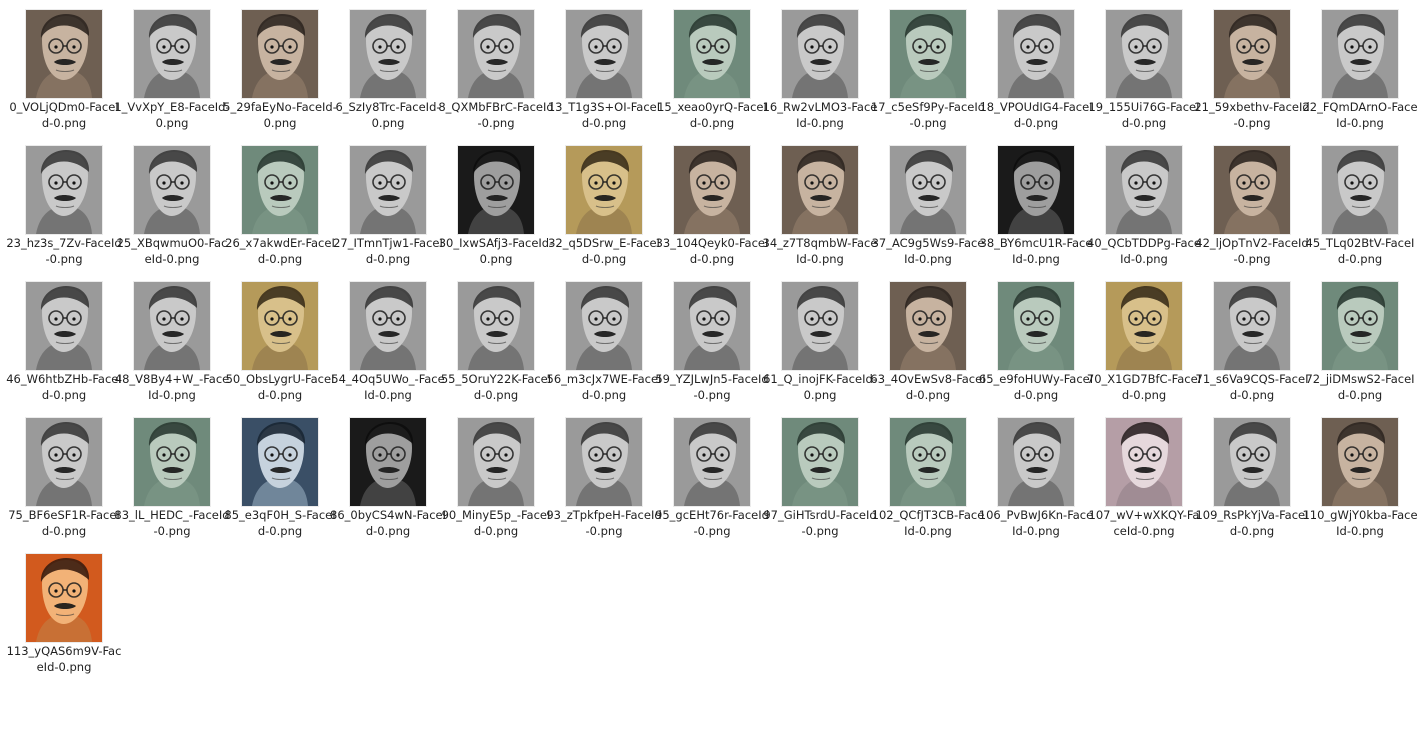  I want to click on file-name-label: 63_4OvEwSv8-FaceId-0.png, so click(928, 387).